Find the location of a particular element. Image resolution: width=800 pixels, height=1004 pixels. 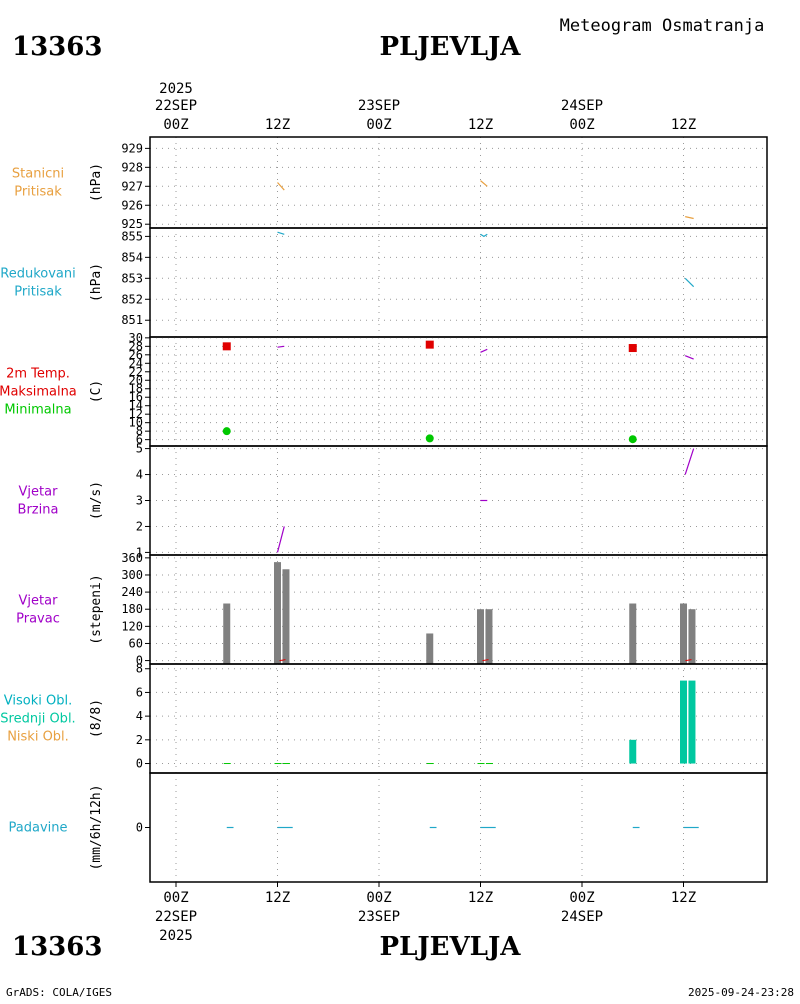

variable-label: Niski Obl. is located at coordinates (38, 737).